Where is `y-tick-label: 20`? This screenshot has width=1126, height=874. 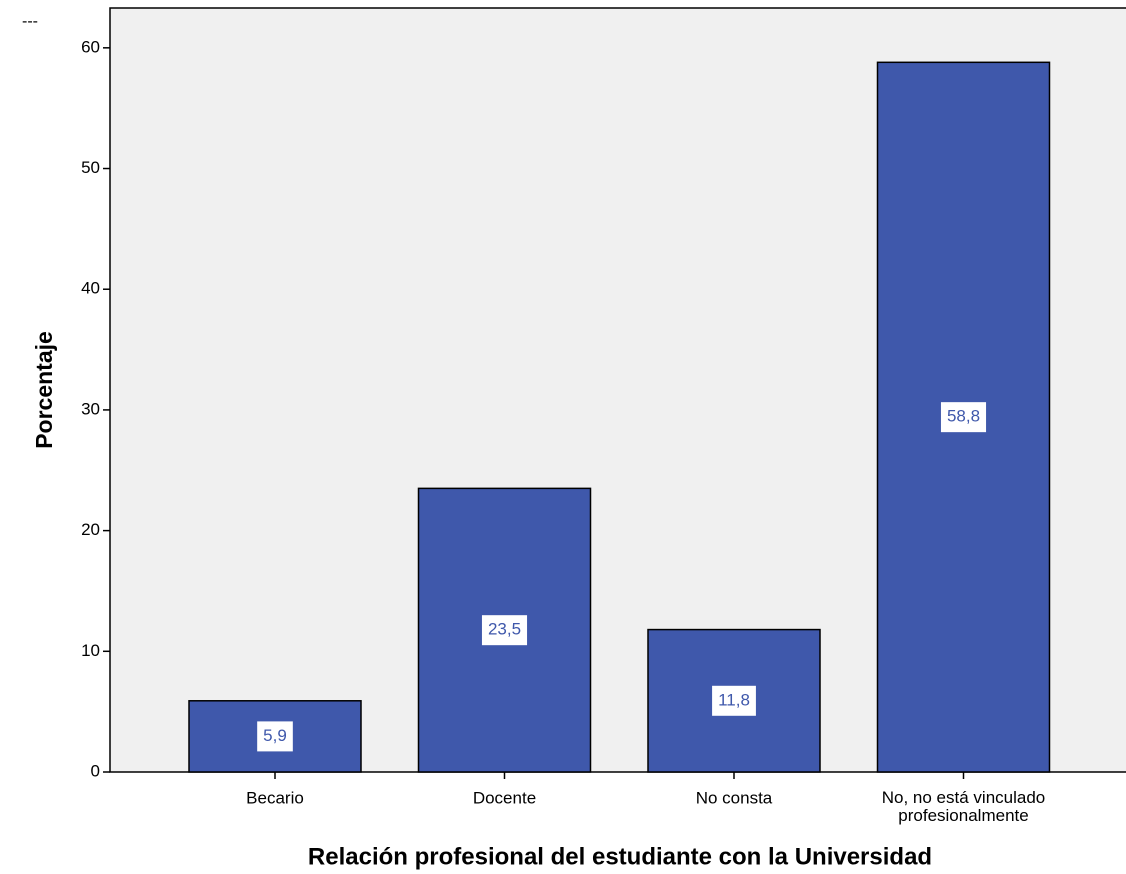
y-tick-label: 20 is located at coordinates (90, 529).